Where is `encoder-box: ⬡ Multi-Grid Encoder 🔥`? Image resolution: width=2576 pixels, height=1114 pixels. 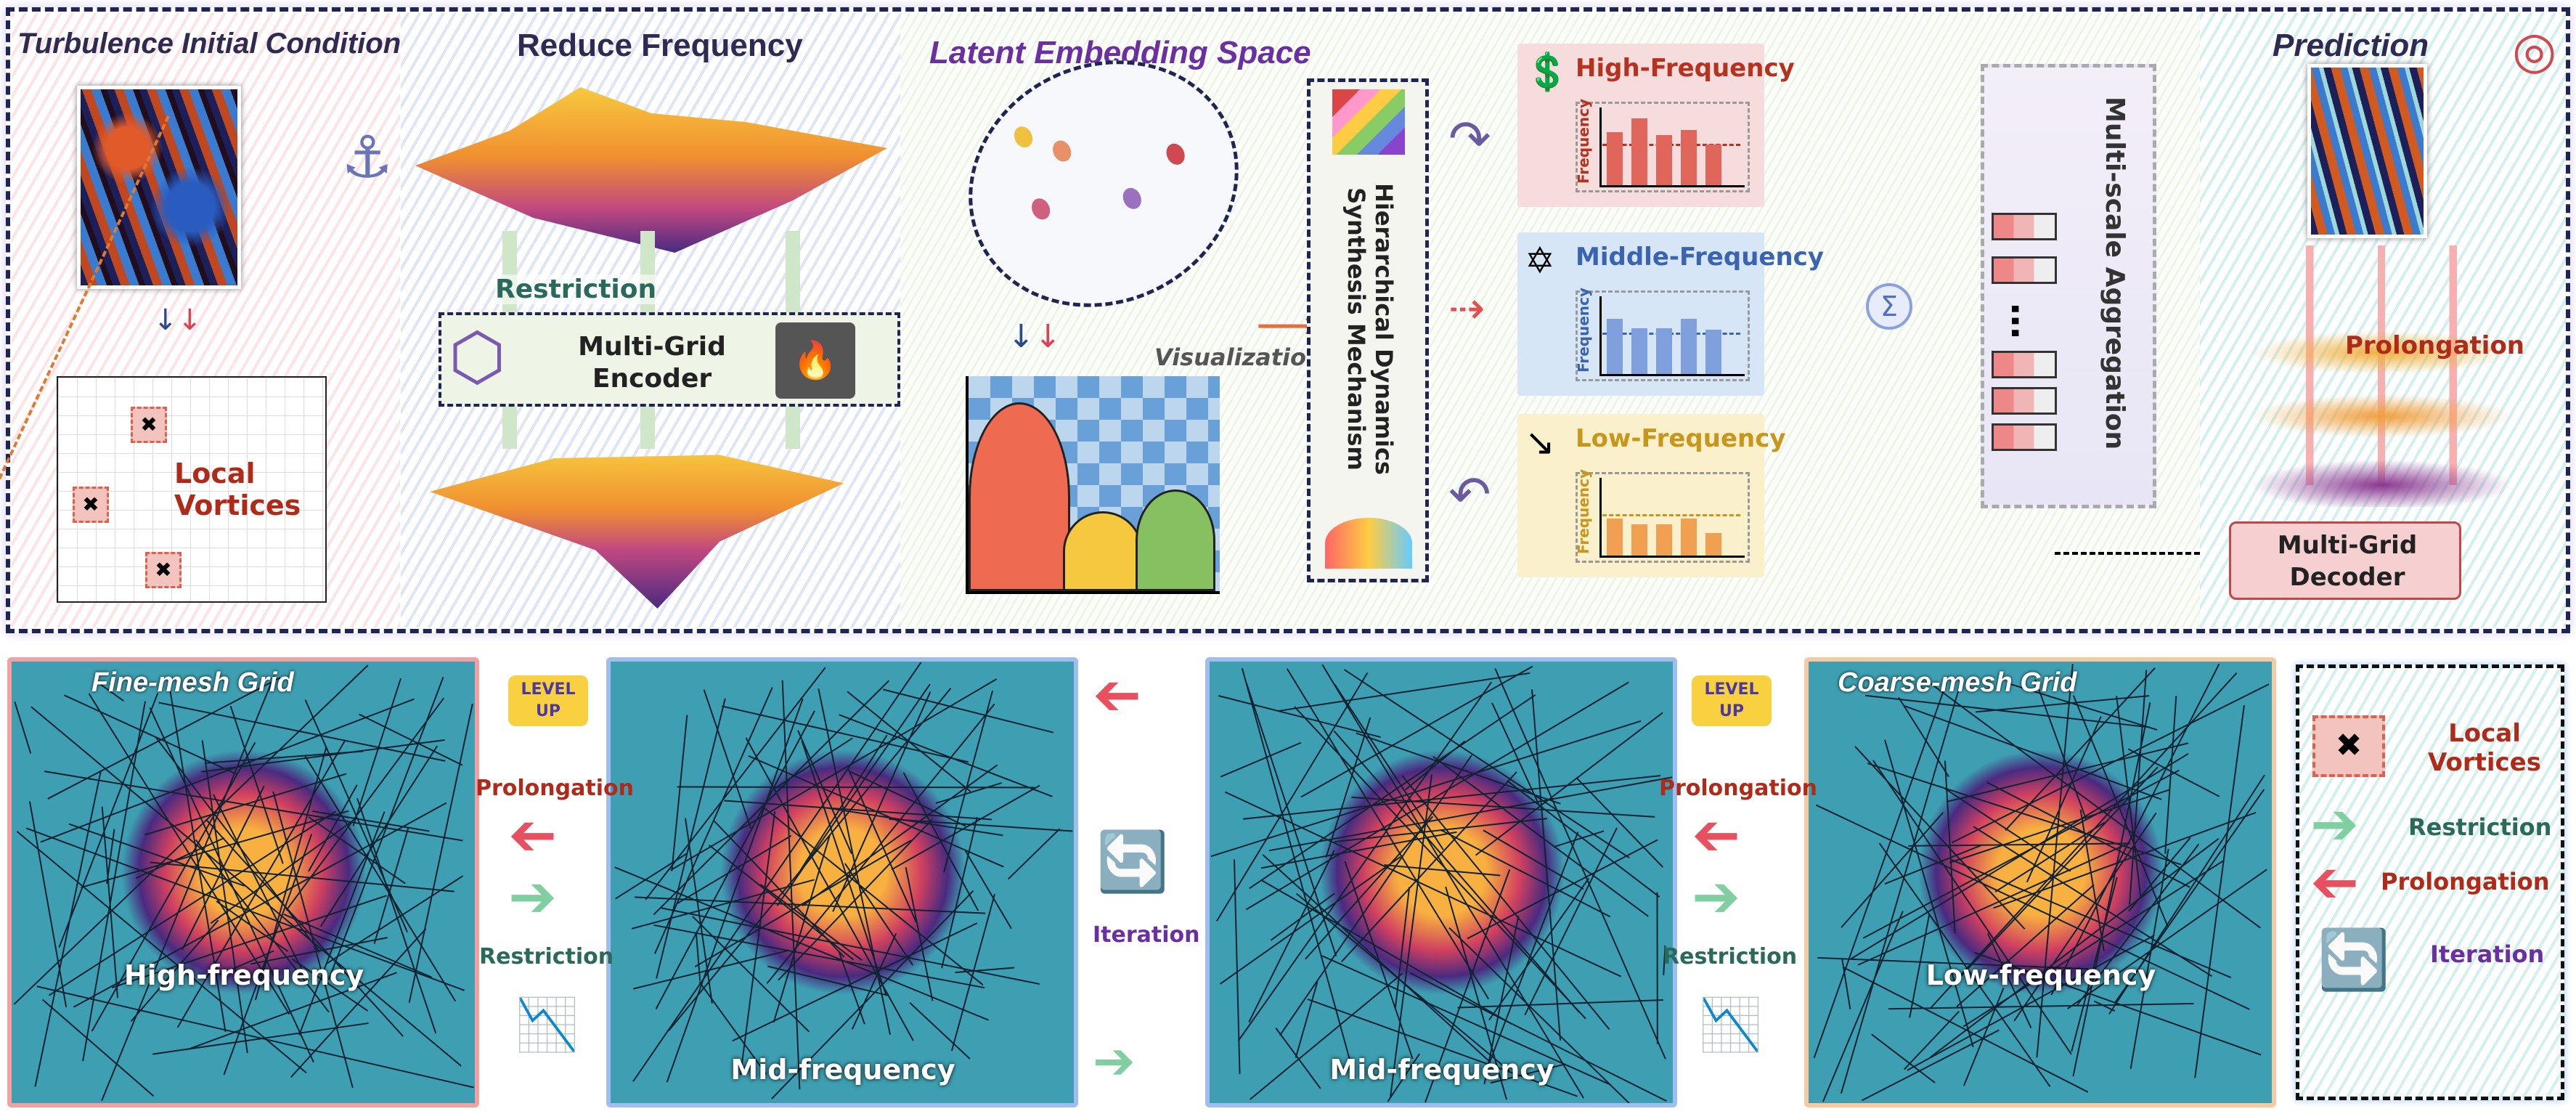
encoder-box: ⬡ Multi-Grid Encoder 🔥 is located at coordinates (669, 359).